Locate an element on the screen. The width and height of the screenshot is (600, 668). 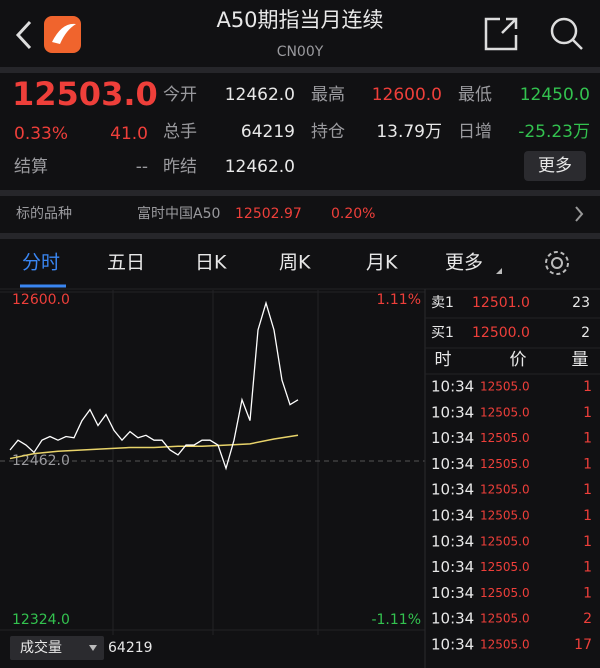
level-price: 12500.0 is located at coordinates (501, 333).